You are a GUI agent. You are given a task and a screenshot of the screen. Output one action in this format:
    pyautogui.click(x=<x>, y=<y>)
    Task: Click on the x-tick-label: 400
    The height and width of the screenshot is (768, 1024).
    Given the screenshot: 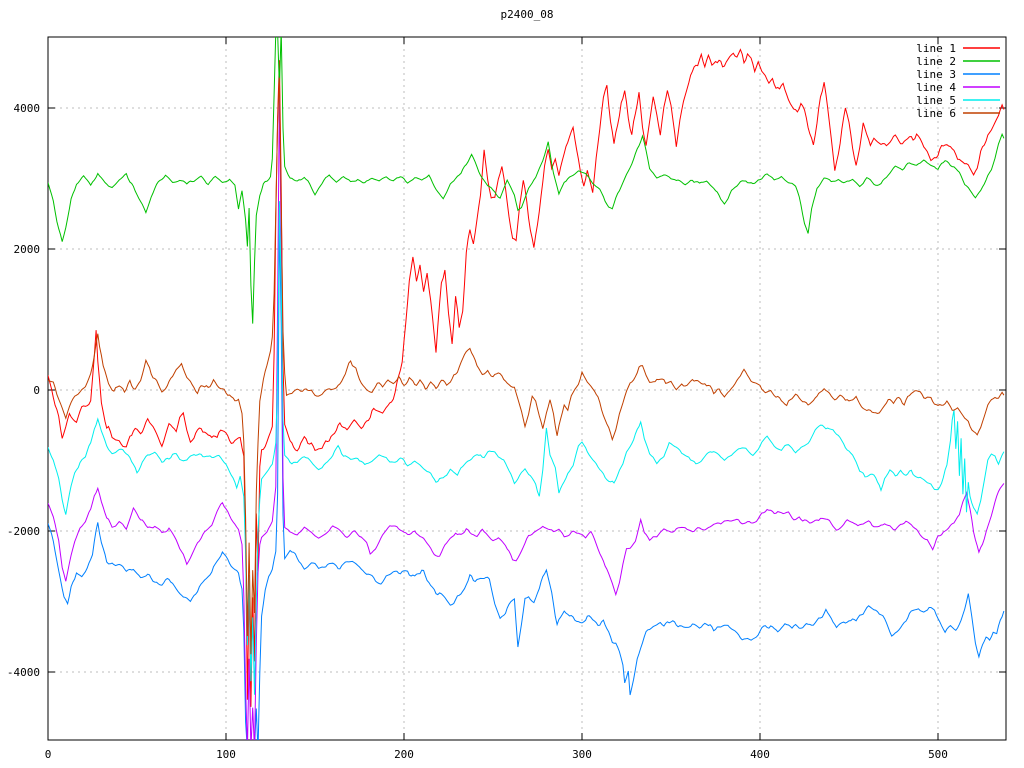 What is the action you would take?
    pyautogui.click(x=760, y=754)
    